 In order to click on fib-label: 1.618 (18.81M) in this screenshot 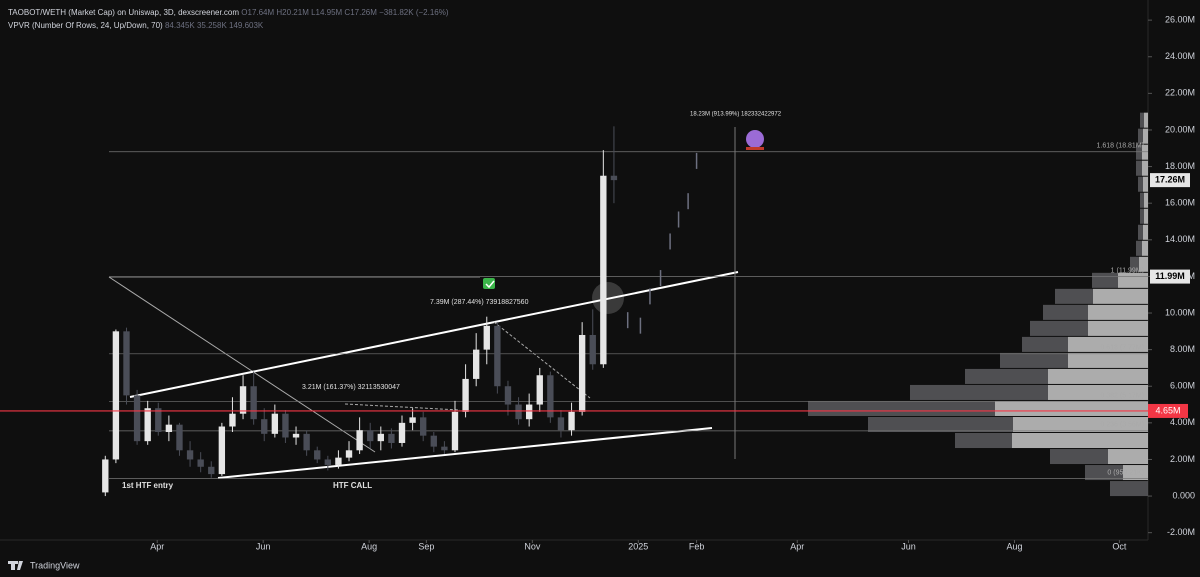, I will do `click(1120, 146)`.